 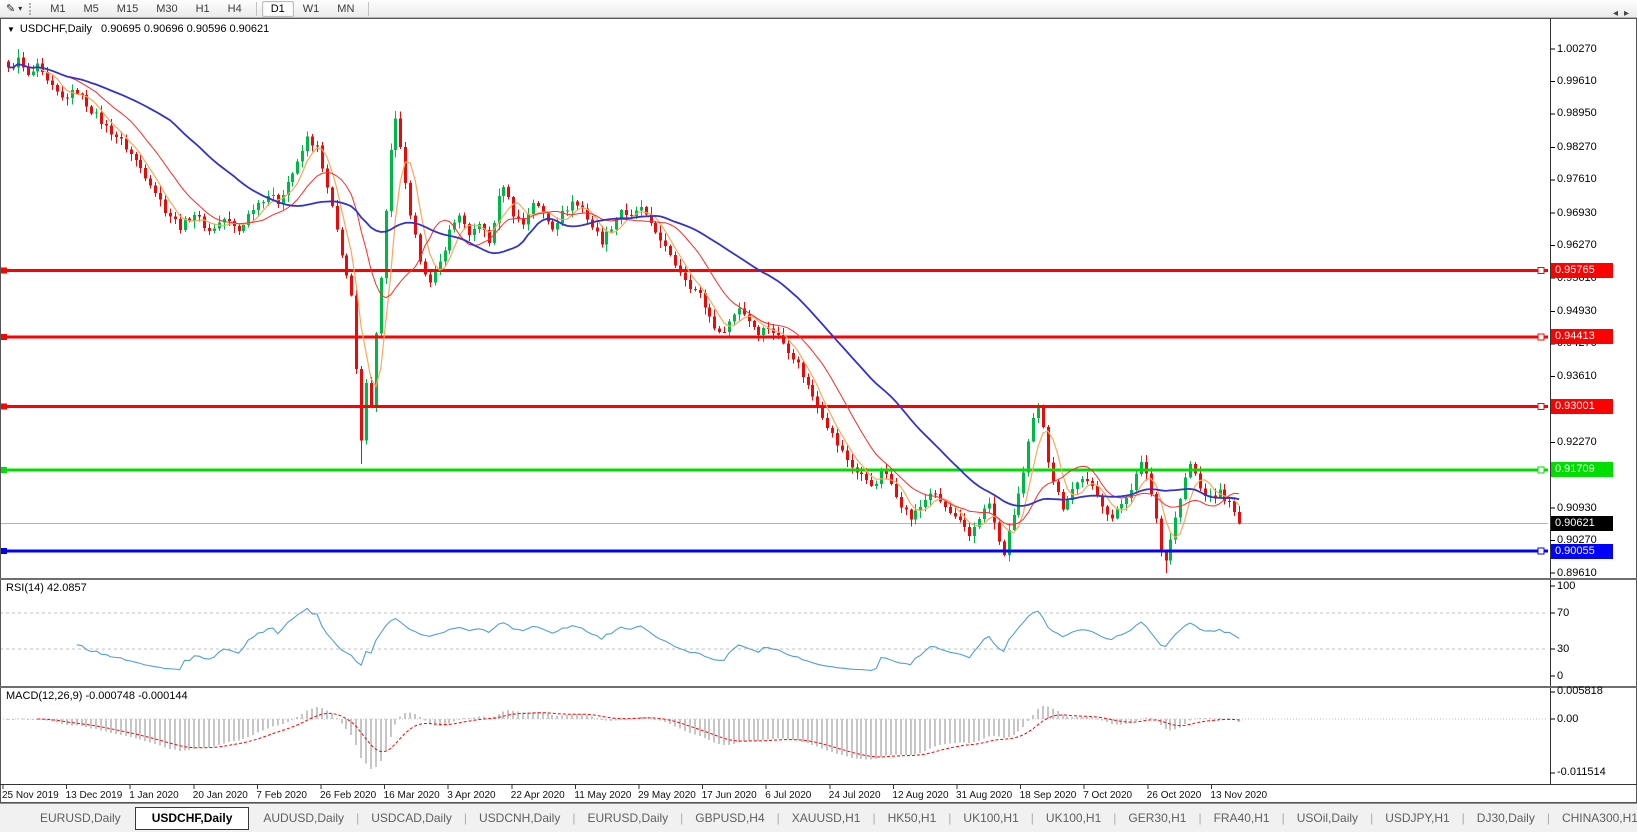 I want to click on timeframe-button-m30: M30, so click(x=167, y=8).